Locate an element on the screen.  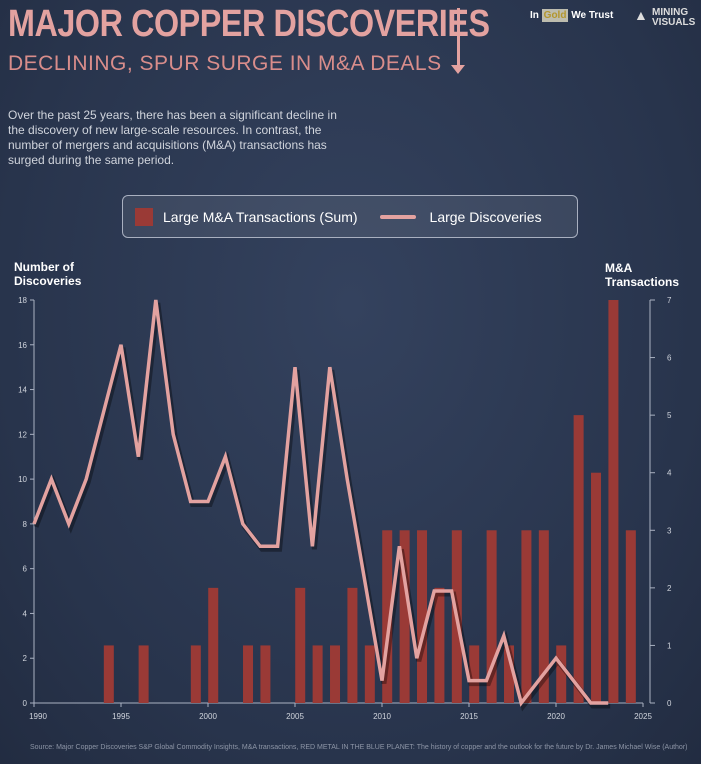
right-tick-label: 6 is located at coordinates (669, 358).